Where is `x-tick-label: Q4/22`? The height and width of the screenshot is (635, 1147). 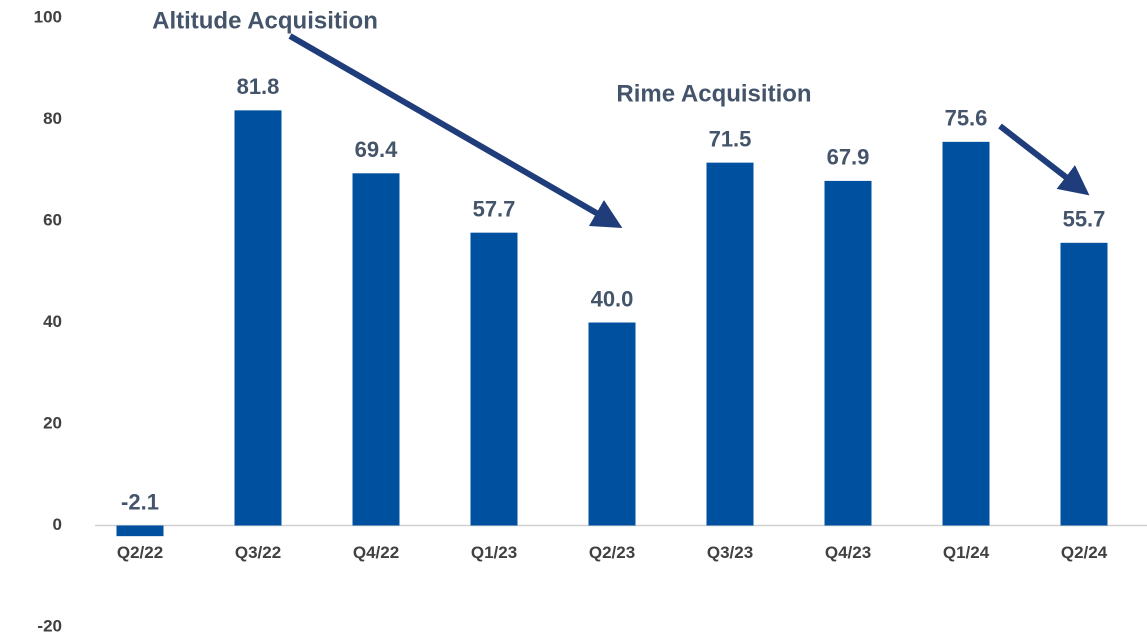 x-tick-label: Q4/22 is located at coordinates (376, 552).